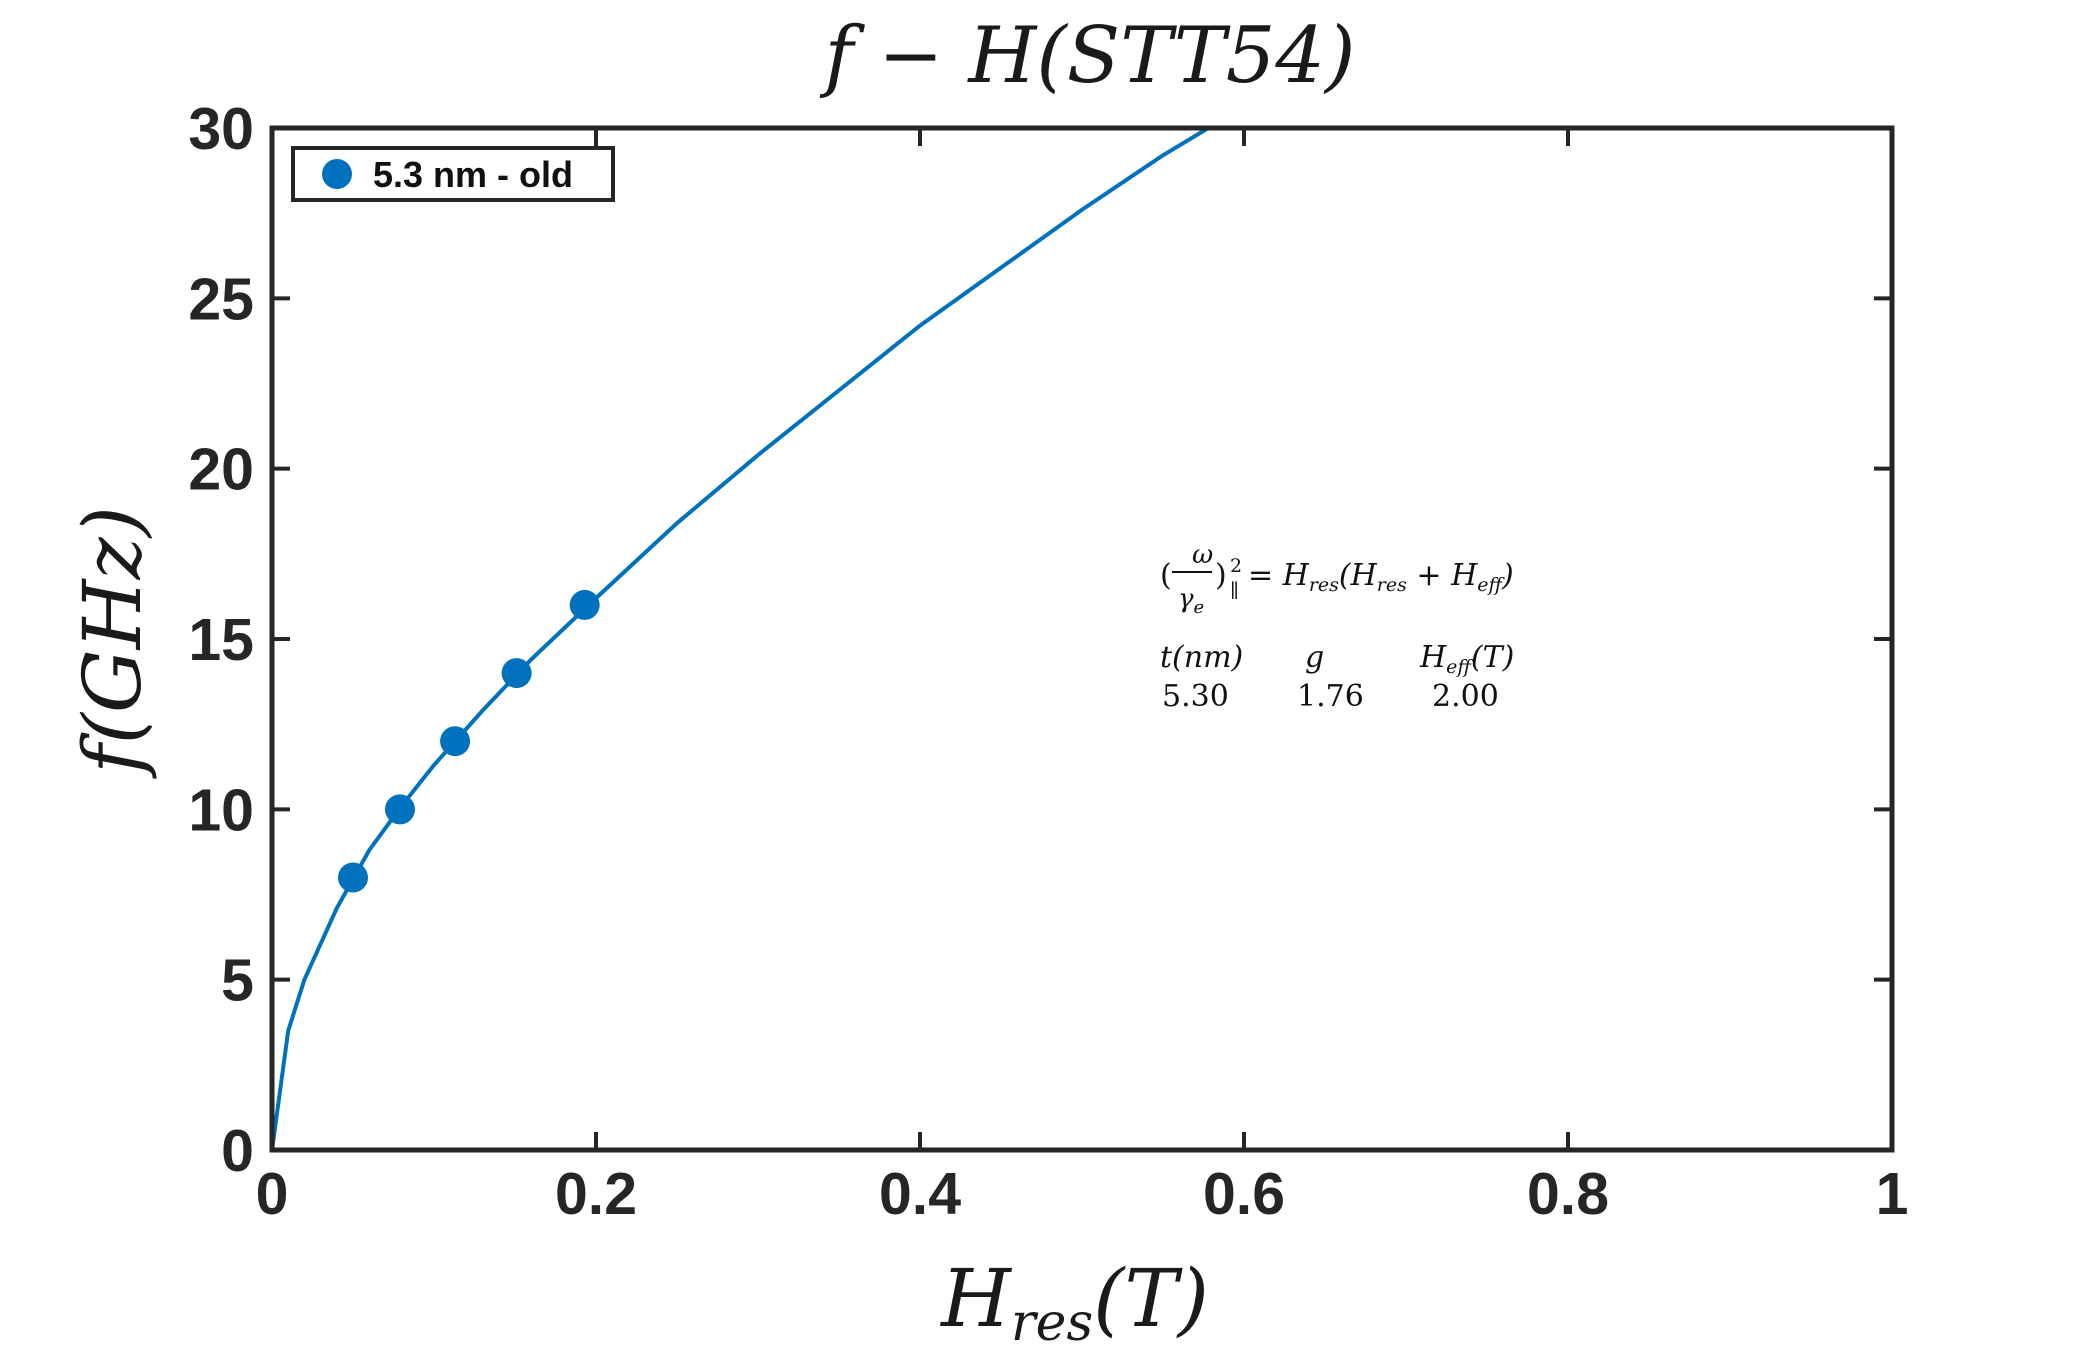 The width and height of the screenshot is (2083, 1350). Describe the element at coordinates (1236, 566) in the screenshot. I see `formula-superscript: 2` at that location.